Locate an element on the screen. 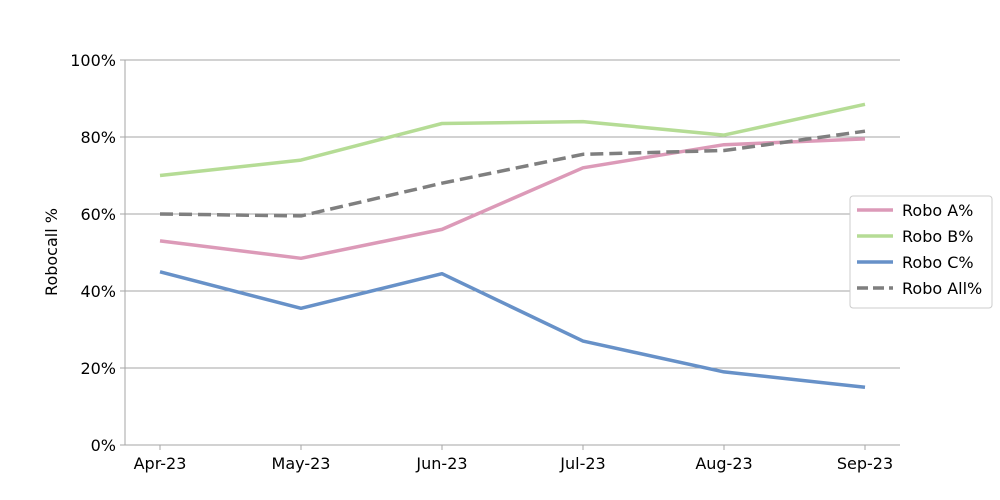  y-tick-labels: 0% 20% 40% 60% 80% 100% is located at coordinates (97, 253).